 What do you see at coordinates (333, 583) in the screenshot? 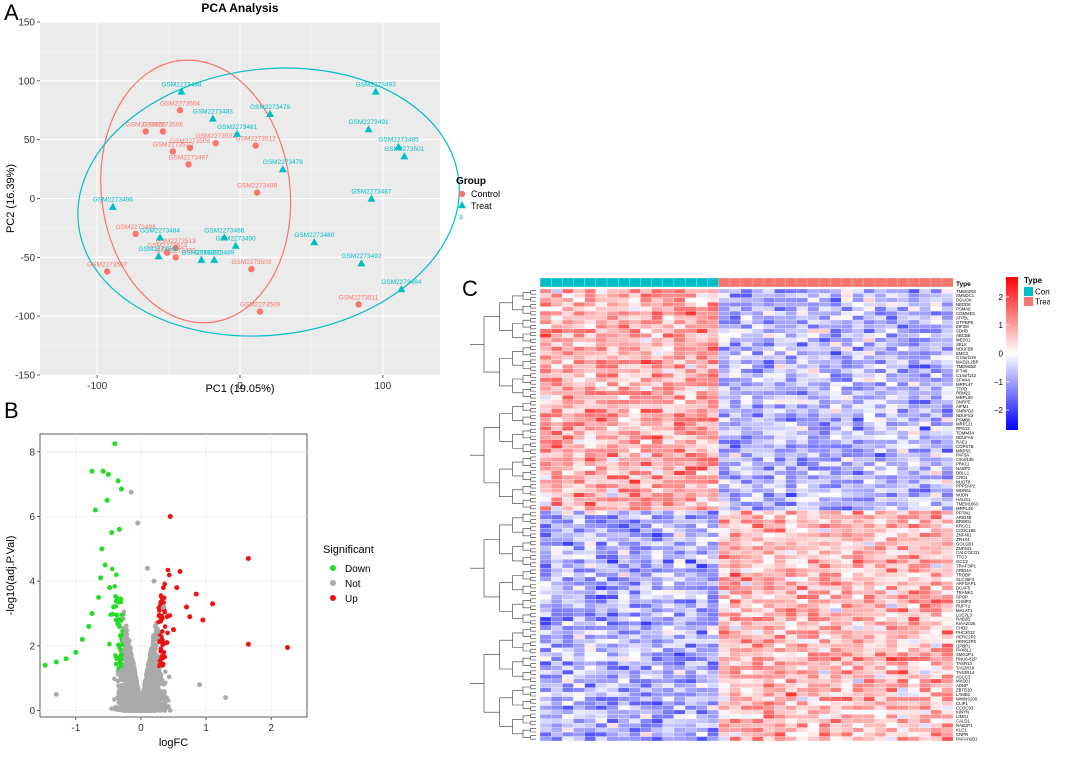
I see `volcano-legend-key-not` at bounding box center [333, 583].